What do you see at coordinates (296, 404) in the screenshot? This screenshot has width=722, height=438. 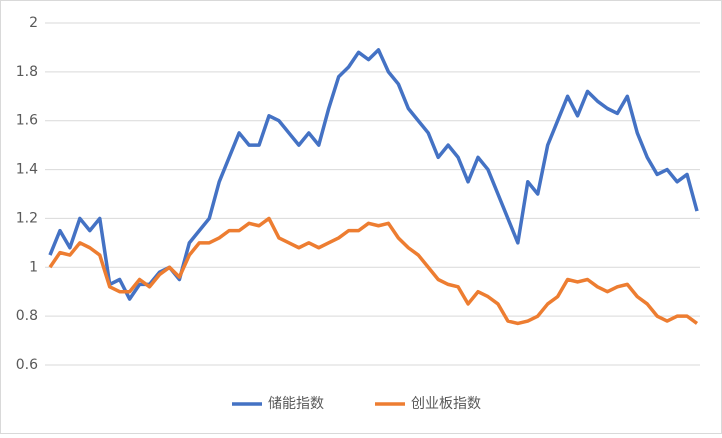 I see `legend-label: 储能指数` at bounding box center [296, 404].